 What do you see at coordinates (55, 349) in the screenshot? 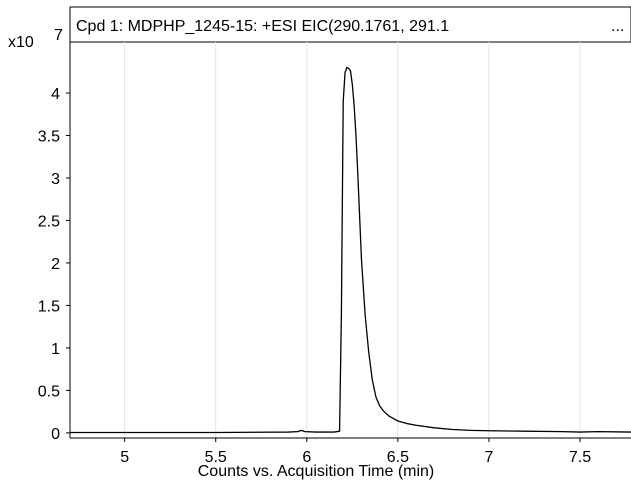
I see `y-tick-label: 1` at bounding box center [55, 349].